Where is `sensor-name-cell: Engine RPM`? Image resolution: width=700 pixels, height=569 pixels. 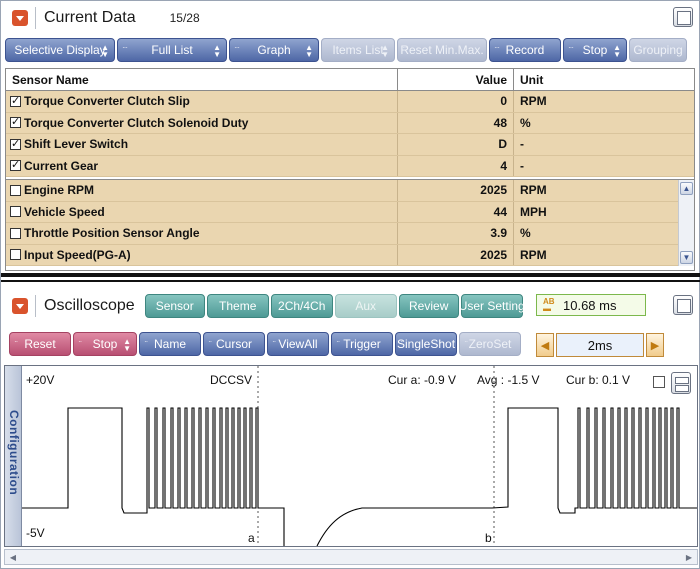 sensor-name-cell: Engine RPM is located at coordinates (202, 190).